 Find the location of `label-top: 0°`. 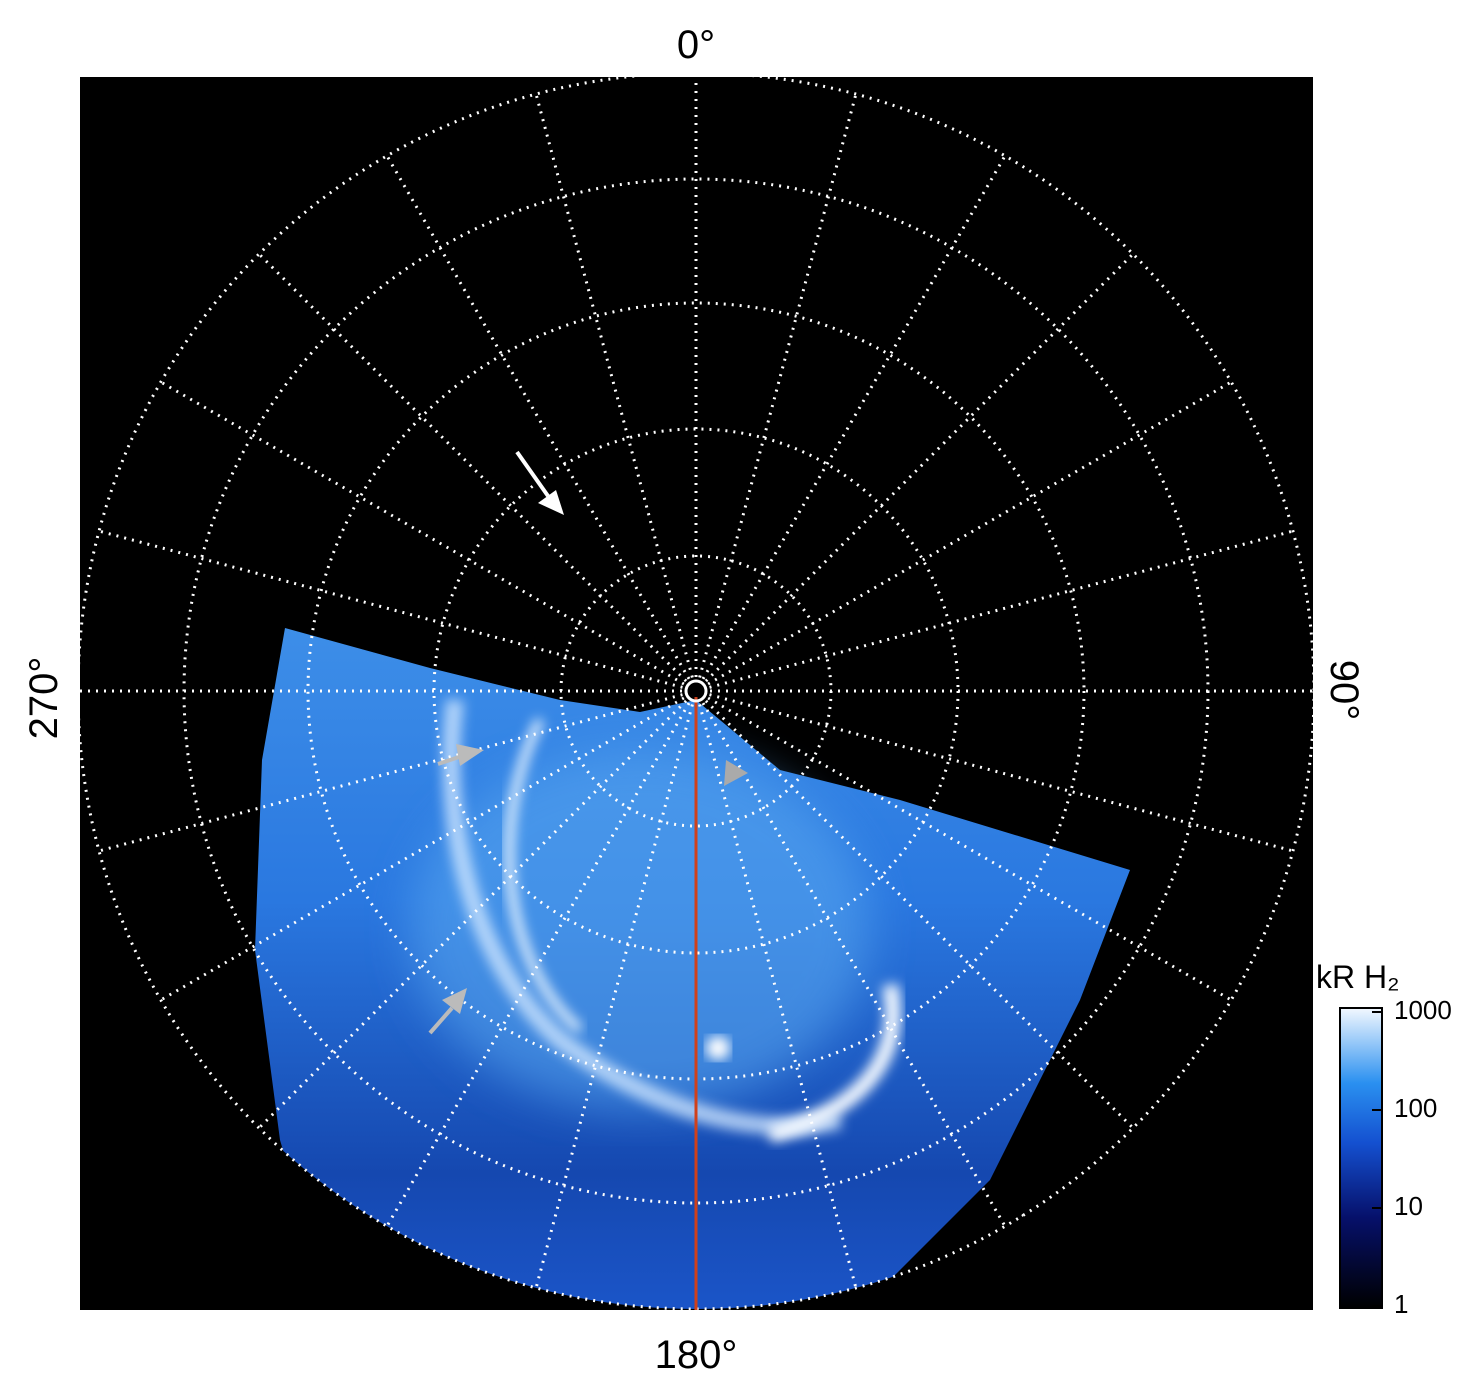

label-top: 0° is located at coordinates (696, 45).